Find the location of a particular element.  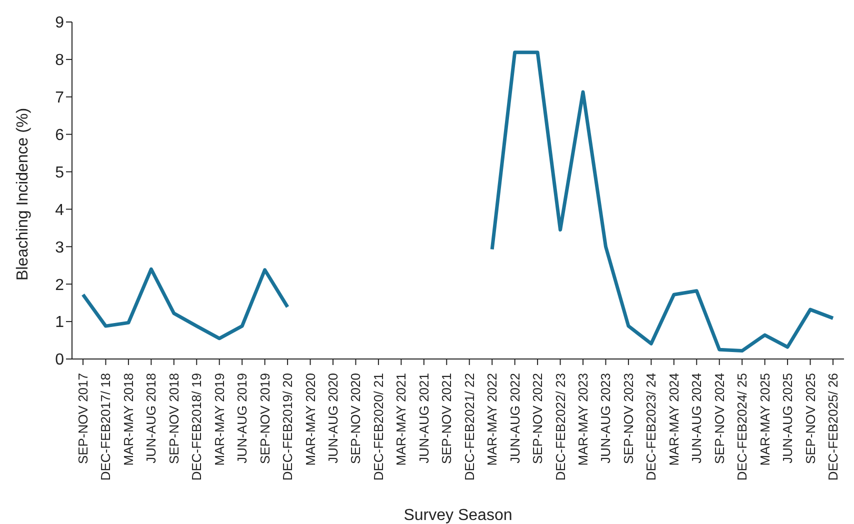

x-axis-title: Survey Season is located at coordinates (458, 515).